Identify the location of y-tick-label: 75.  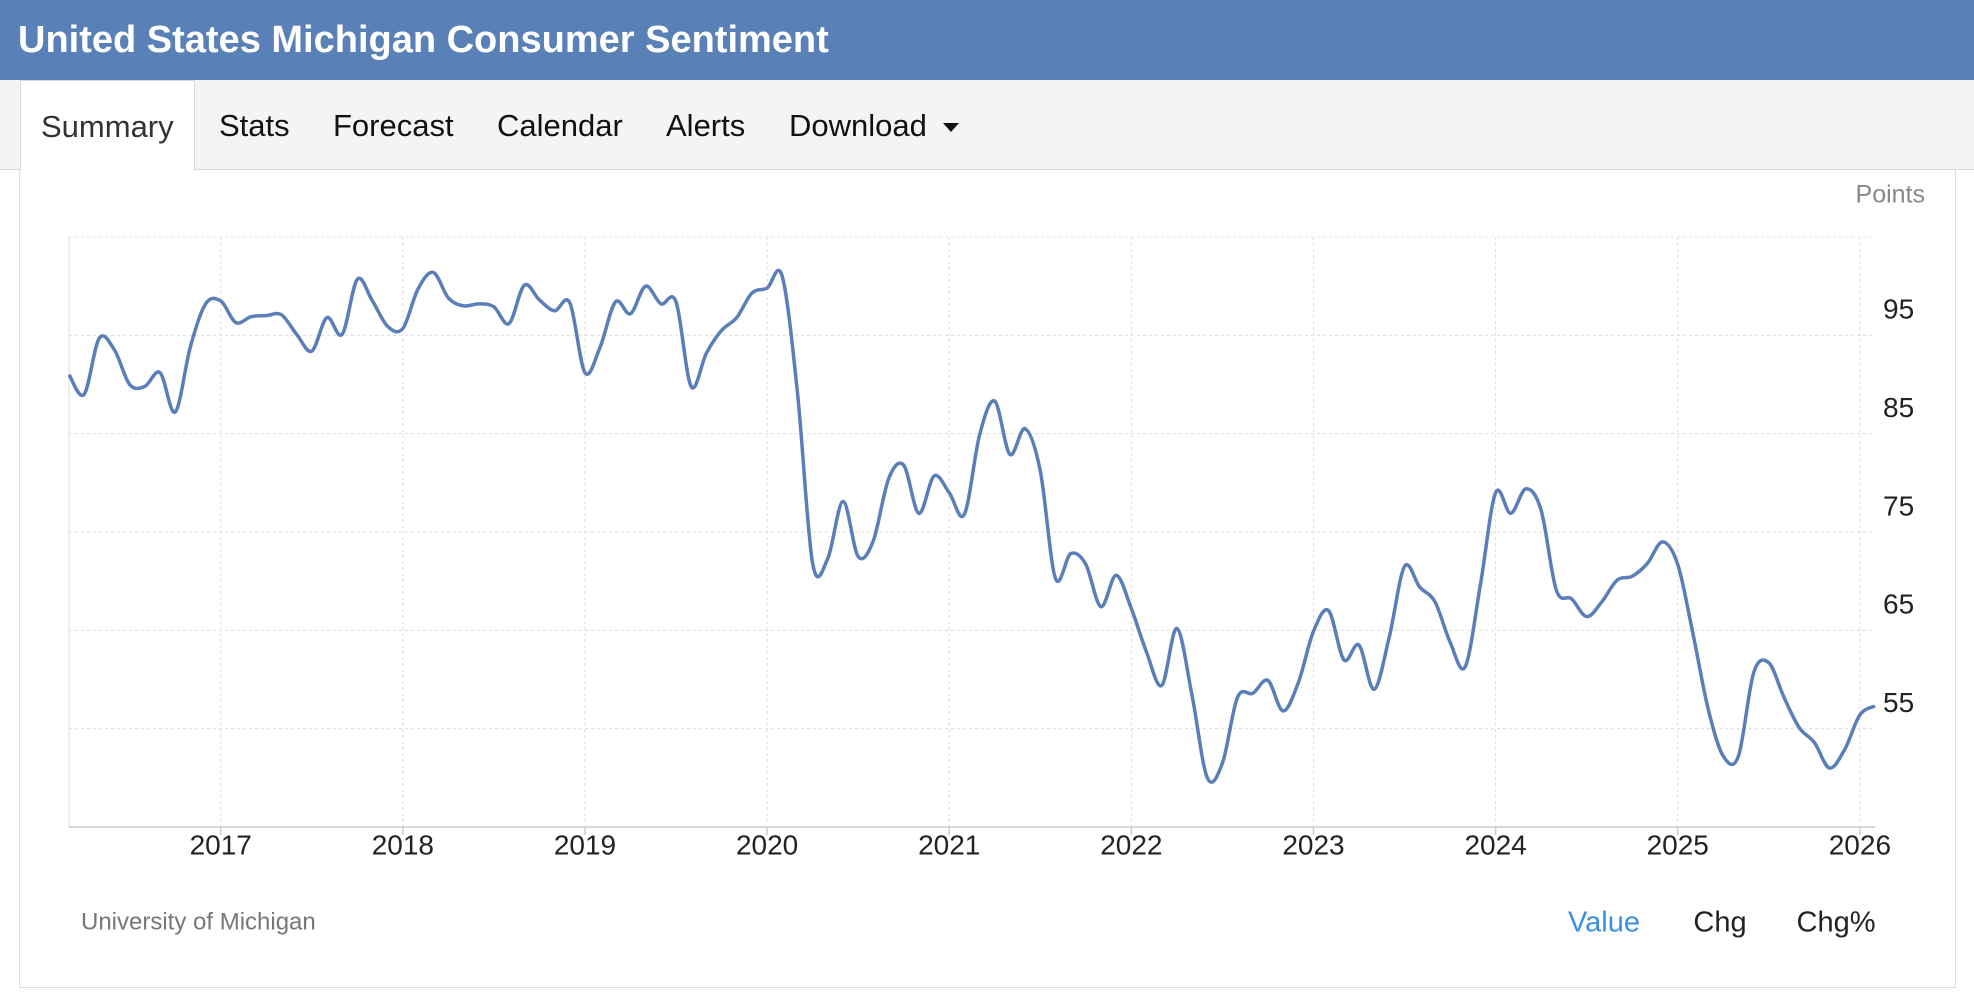
(1898, 505).